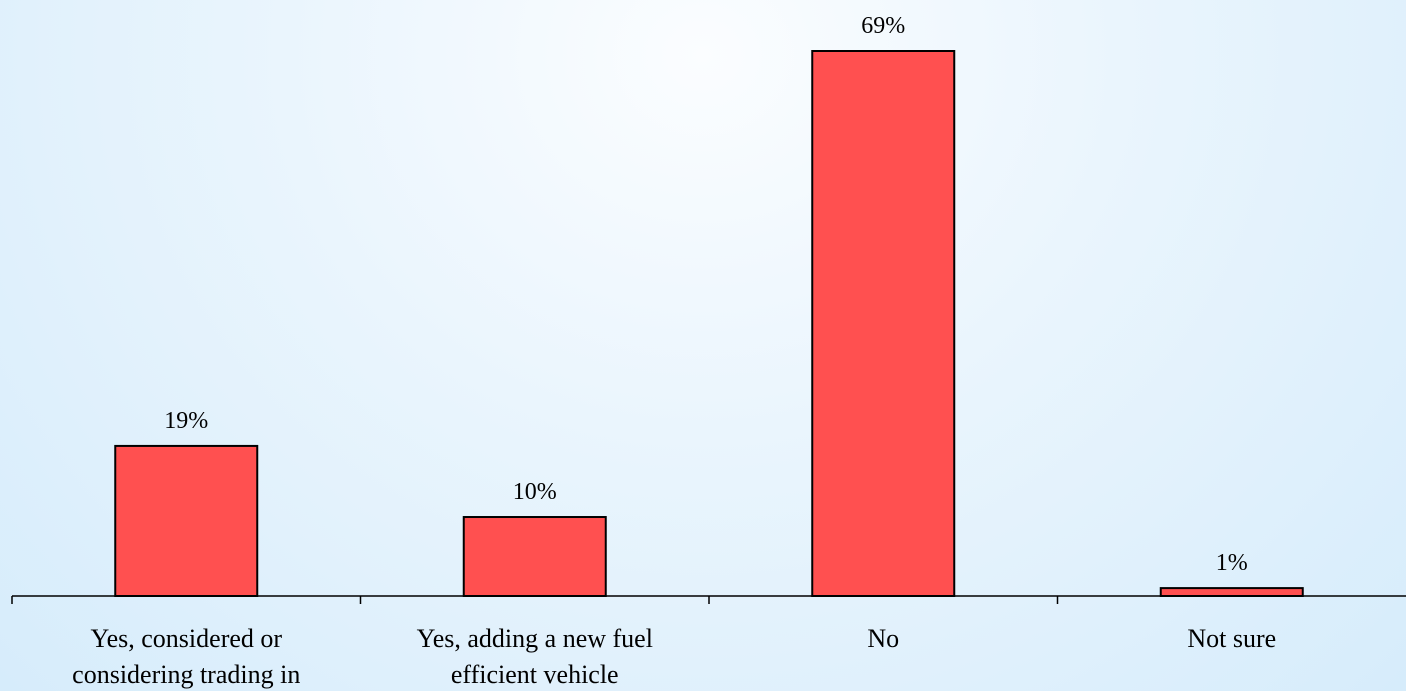 The image size is (1406, 691). What do you see at coordinates (708, 599) in the screenshot?
I see `x-axis` at bounding box center [708, 599].